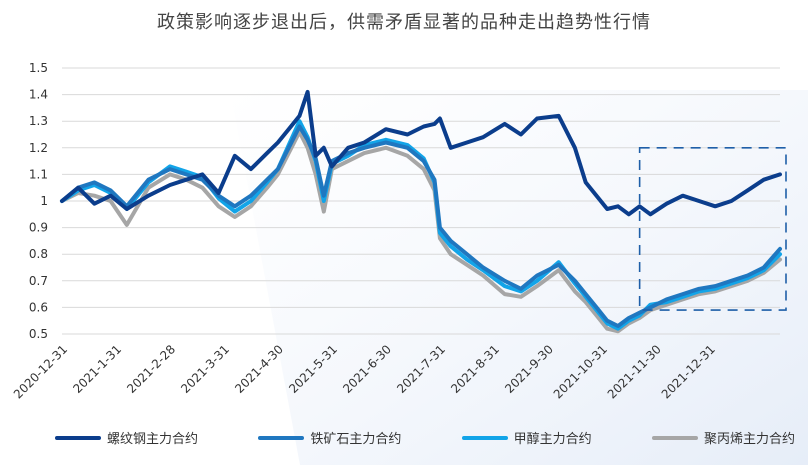 The height and width of the screenshot is (465, 808). What do you see at coordinates (580, 371) in the screenshot?
I see `x-tick-label: 2021-10-31` at bounding box center [580, 371].